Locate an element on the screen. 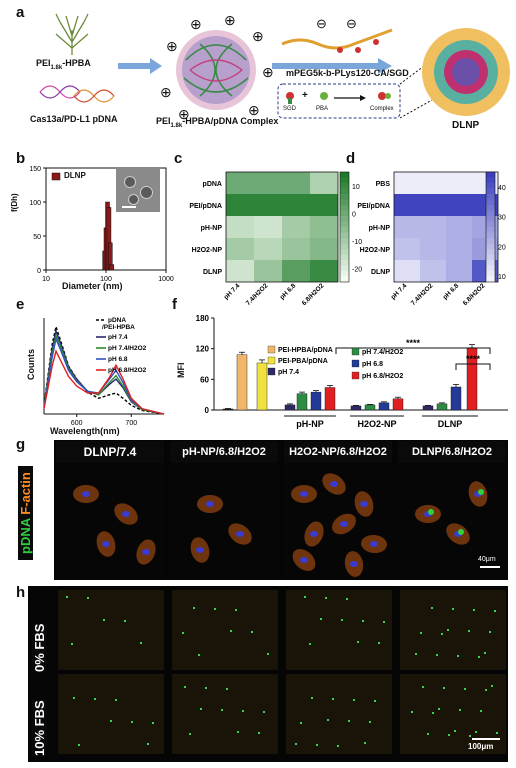 This screenshot has width=516, height=768. f-ytick-label: 180 is located at coordinates (203, 318).